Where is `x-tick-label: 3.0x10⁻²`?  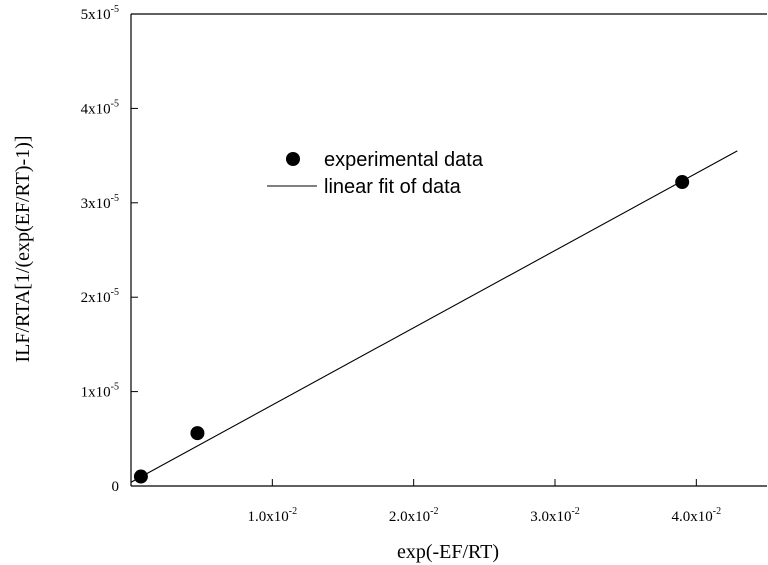
x-tick-label: 3.0x10⁻² is located at coordinates (555, 515).